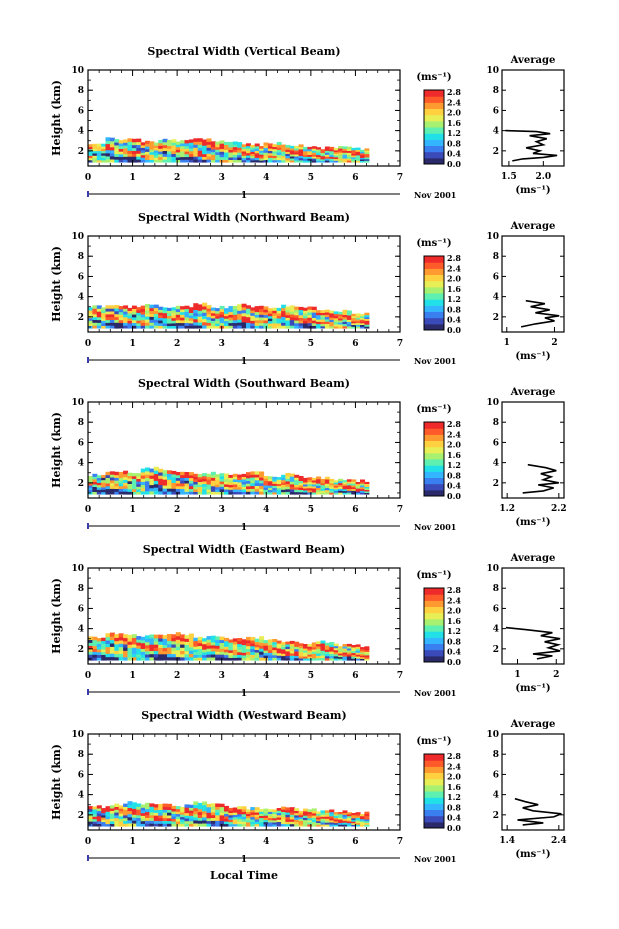 The width and height of the screenshot is (619, 929). Describe the element at coordinates (532, 522) in the screenshot. I see `average-unit: (ms⁻¹)` at that location.